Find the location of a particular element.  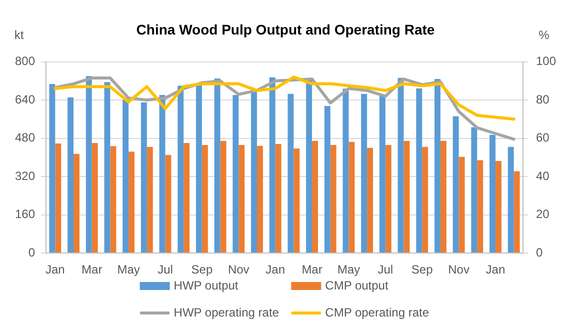

y2-tick-label: 40 is located at coordinates (543, 175).